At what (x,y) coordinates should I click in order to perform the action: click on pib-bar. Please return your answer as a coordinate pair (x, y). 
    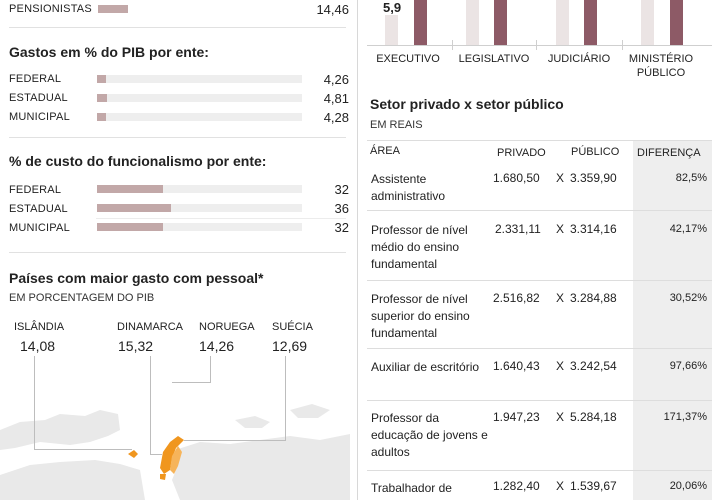
    Looking at the image, I should click on (101, 79).